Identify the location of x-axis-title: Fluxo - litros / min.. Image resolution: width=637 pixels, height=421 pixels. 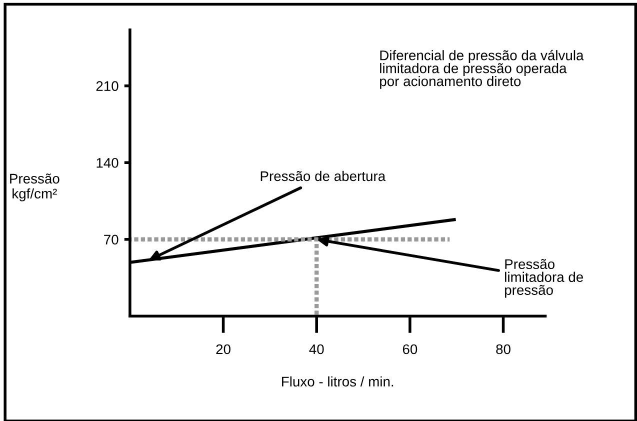
(338, 381).